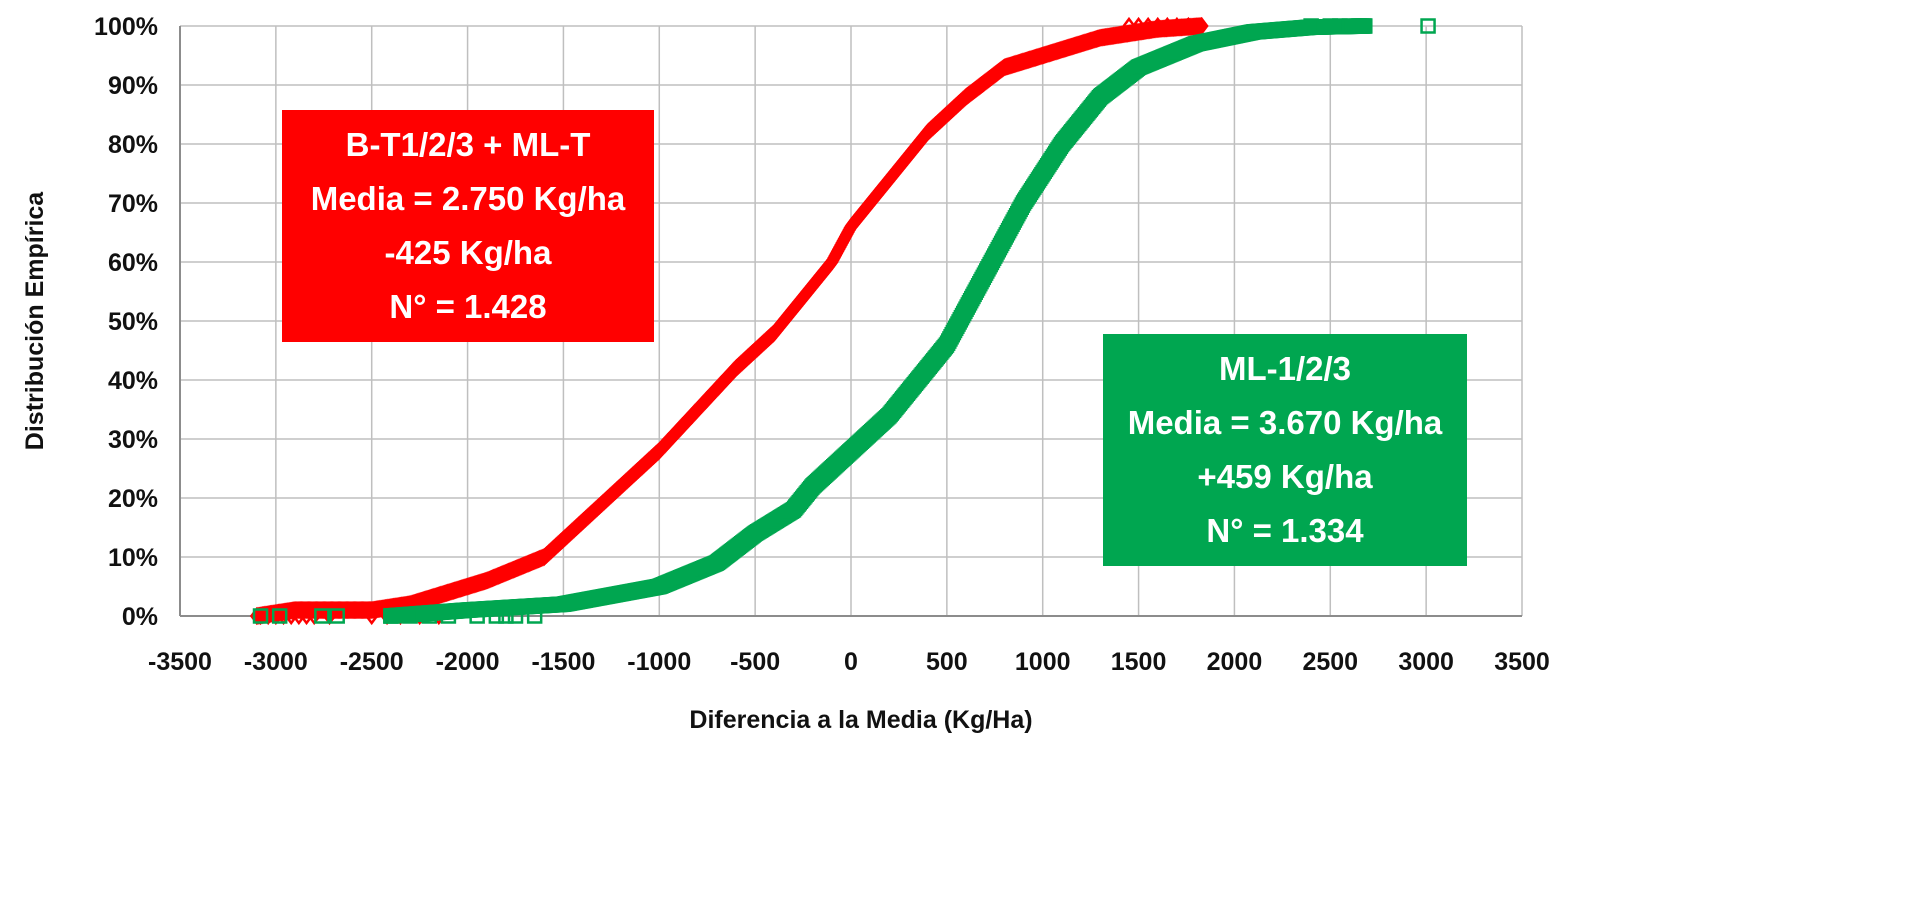 The image size is (1910, 907). Describe the element at coordinates (1330, 662) in the screenshot. I see `x-tick-label: 2500` at that location.